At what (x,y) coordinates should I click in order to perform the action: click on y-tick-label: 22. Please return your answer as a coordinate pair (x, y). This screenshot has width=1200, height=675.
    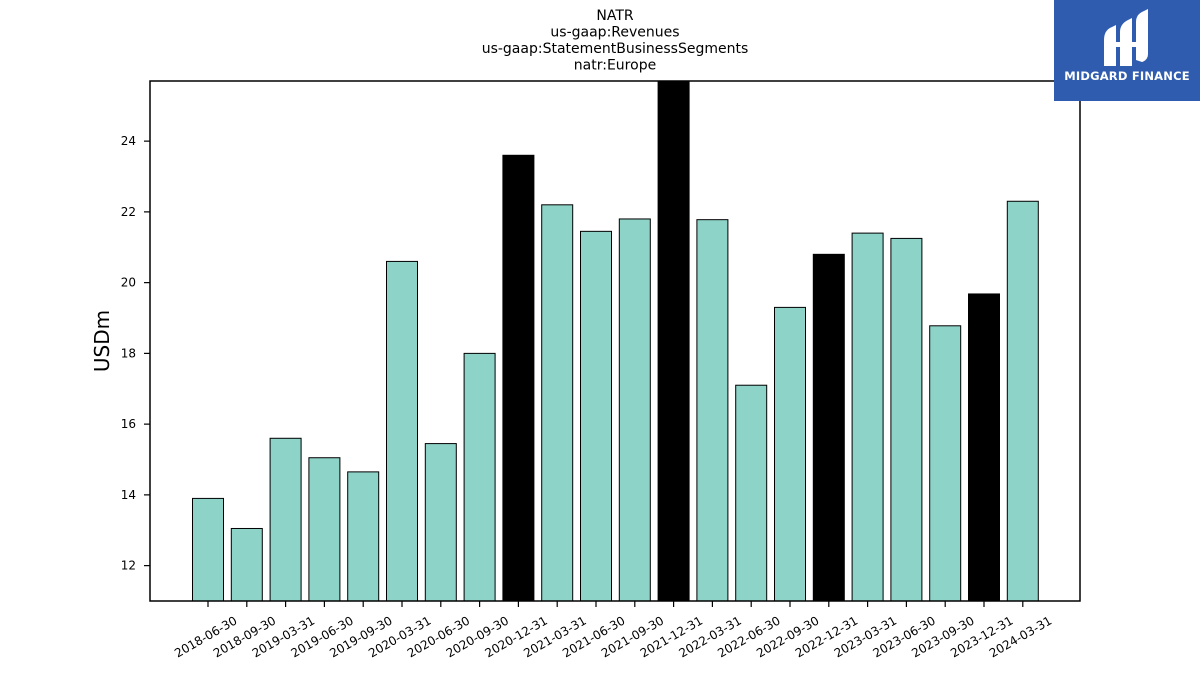
    Looking at the image, I should click on (128, 212).